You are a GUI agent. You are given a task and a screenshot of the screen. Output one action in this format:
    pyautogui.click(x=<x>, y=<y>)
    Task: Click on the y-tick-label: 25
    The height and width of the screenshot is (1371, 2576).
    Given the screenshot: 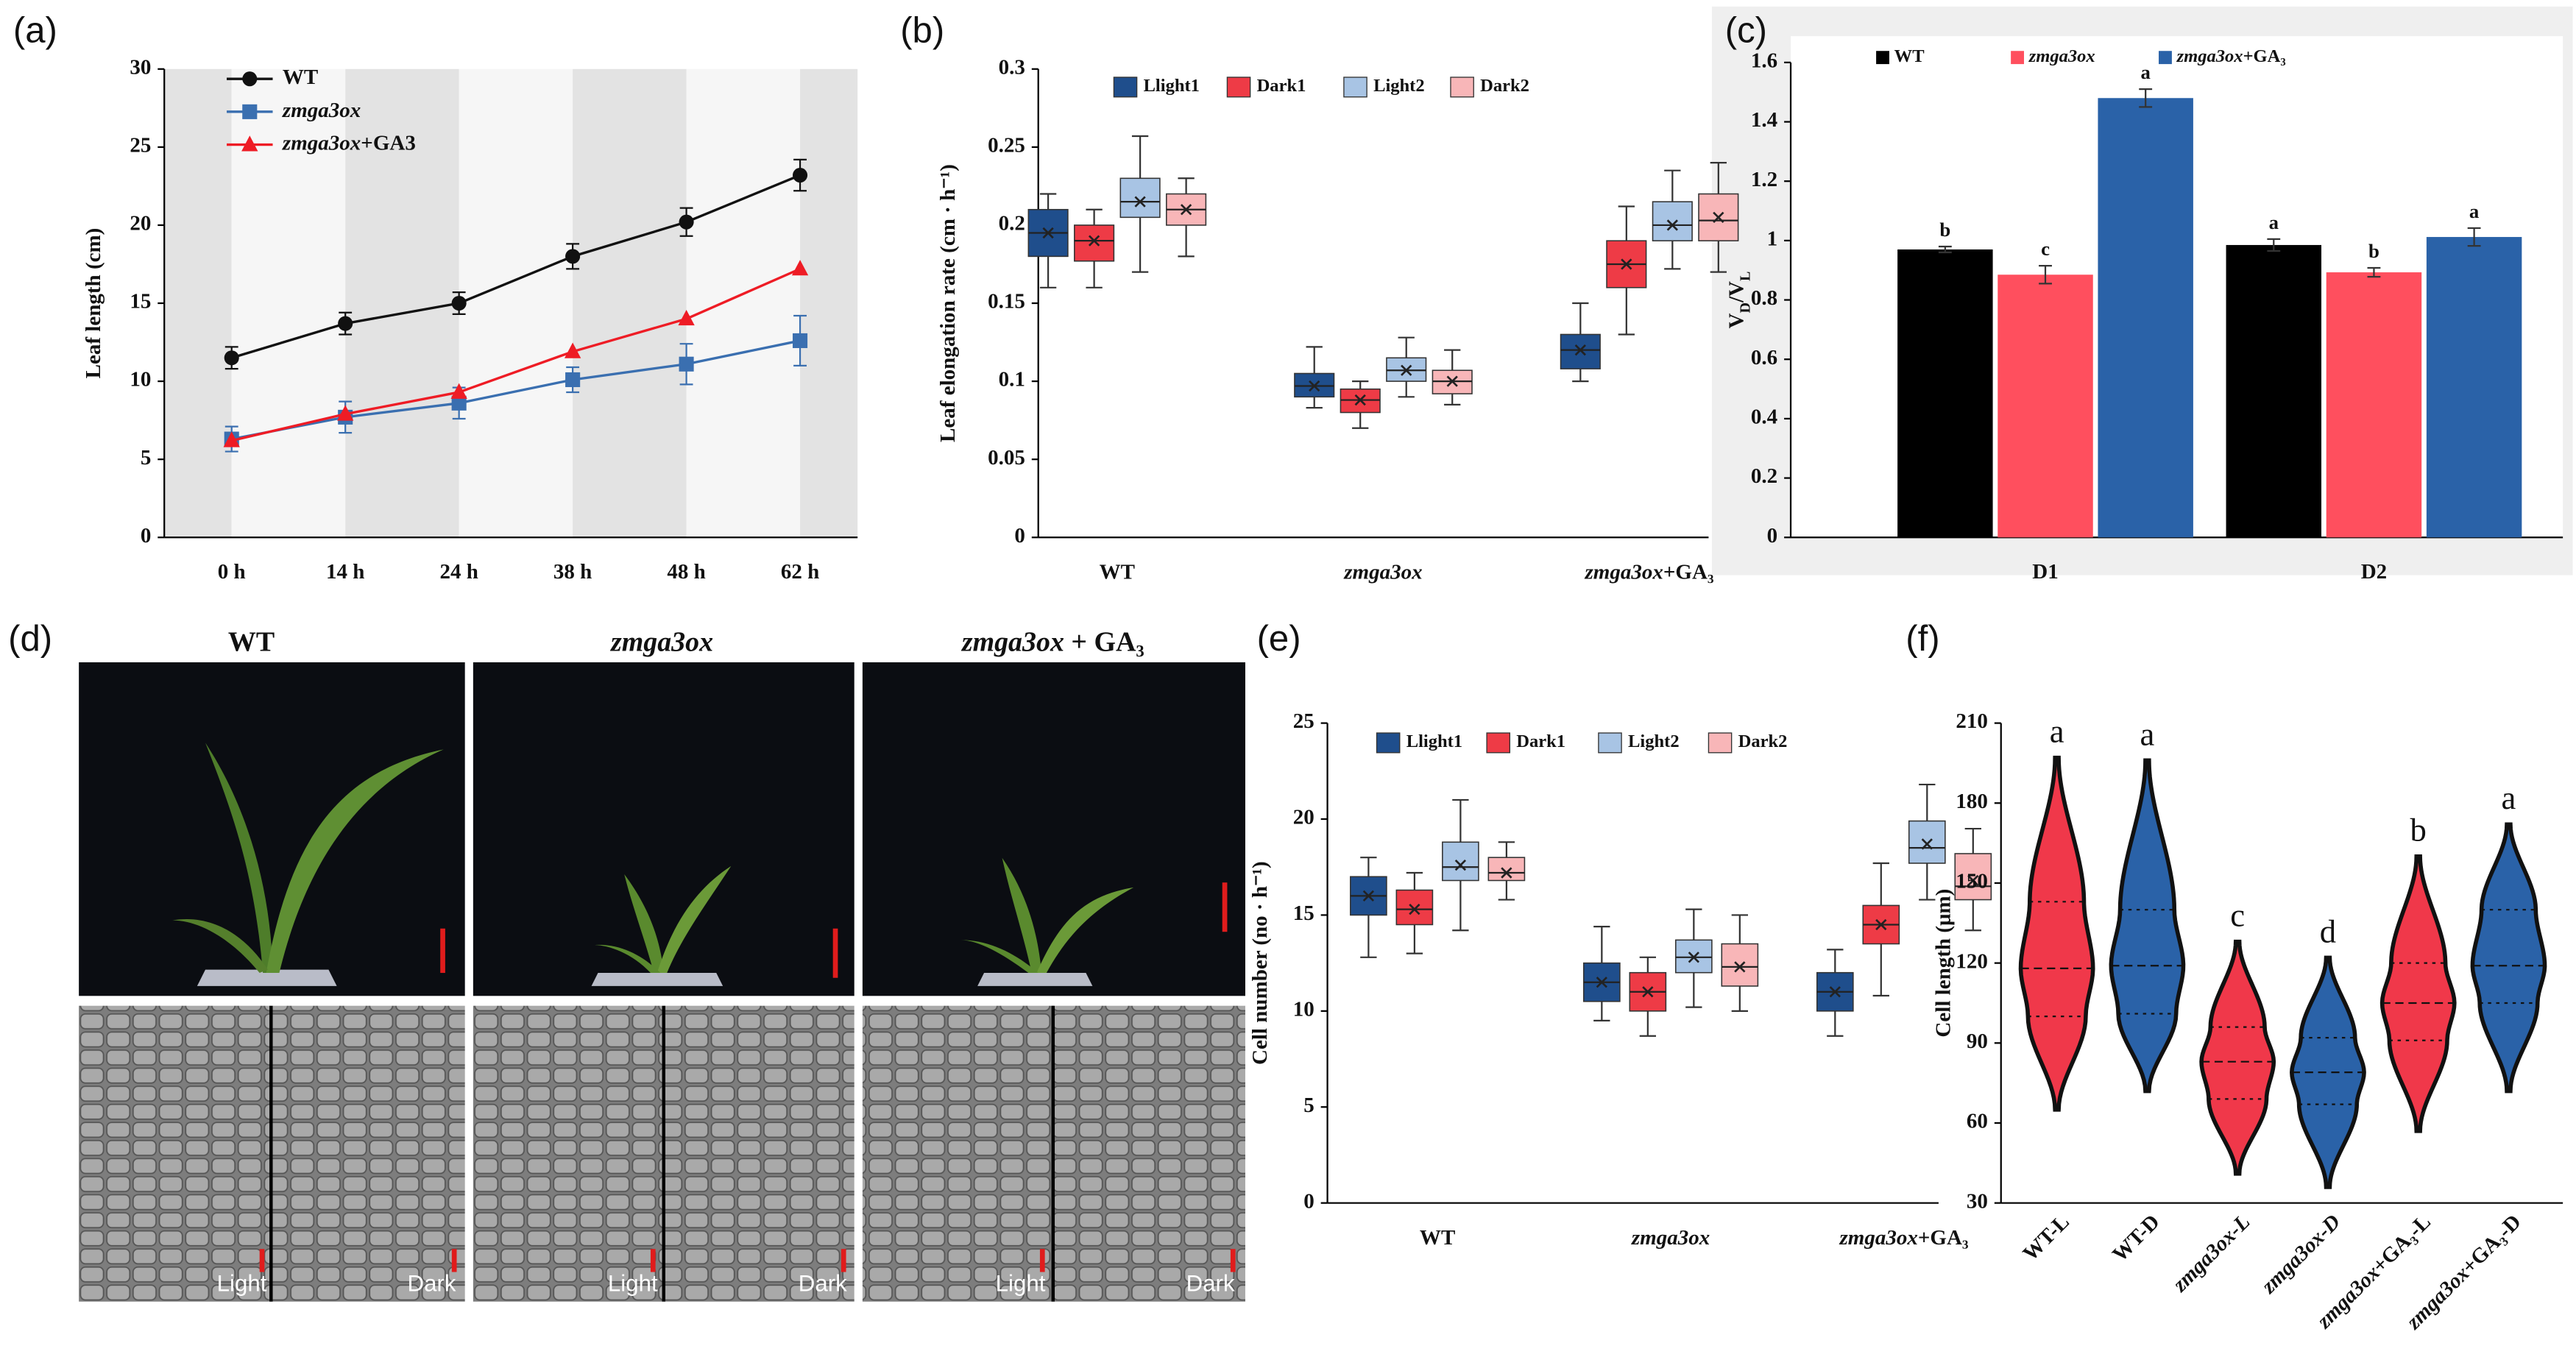 What is the action you would take?
    pyautogui.click(x=140, y=145)
    